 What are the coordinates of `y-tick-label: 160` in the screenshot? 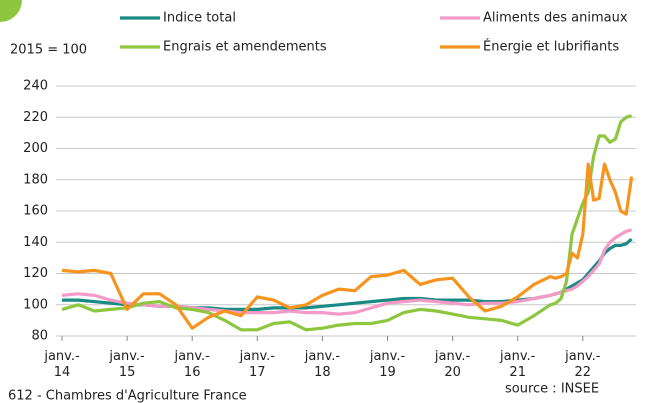 It's located at (35, 211).